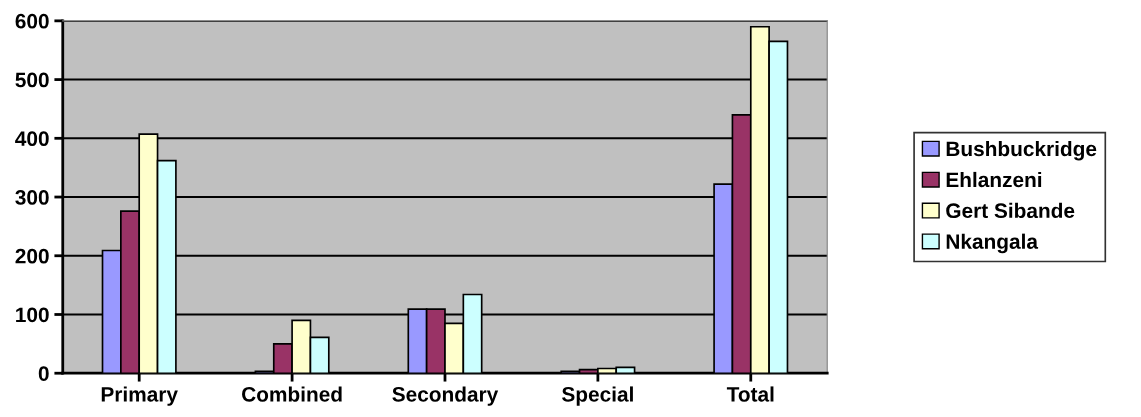  What do you see at coordinates (994, 179) in the screenshot?
I see `legend-label: Ehlanzeni` at bounding box center [994, 179].